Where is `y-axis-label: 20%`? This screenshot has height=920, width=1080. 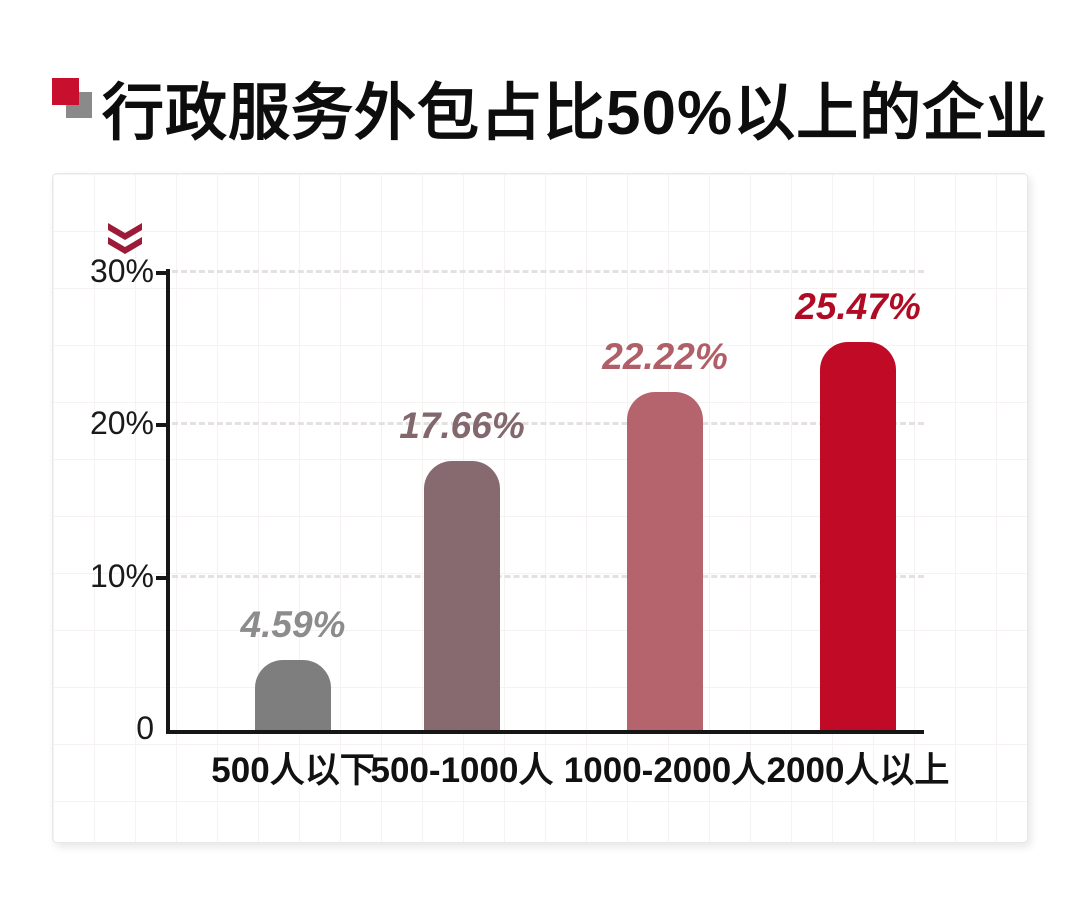
y-axis-label: 20% is located at coordinates (121, 423).